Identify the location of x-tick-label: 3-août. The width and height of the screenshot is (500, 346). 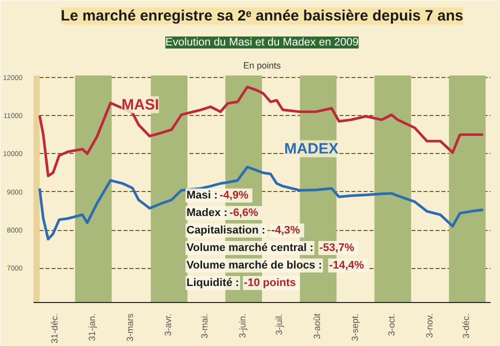
(317, 326).